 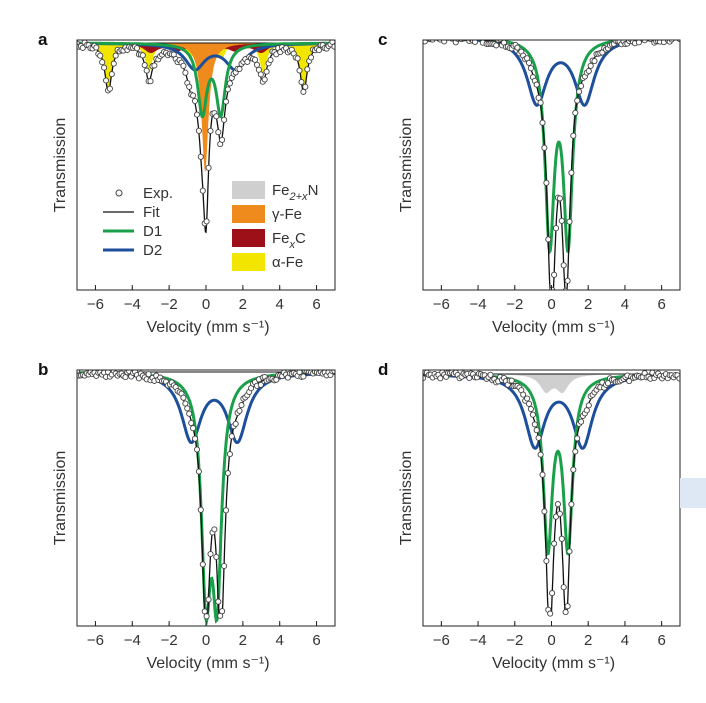 What do you see at coordinates (152, 250) in the screenshot?
I see `legend-label-D2: D2` at bounding box center [152, 250].